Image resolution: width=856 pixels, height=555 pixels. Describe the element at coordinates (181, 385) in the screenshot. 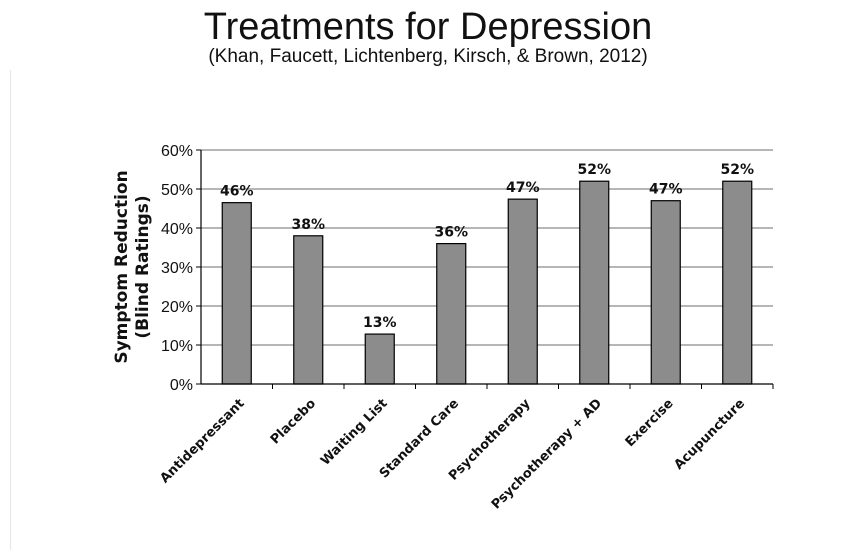

I see `y-tick-label: 0%` at that location.